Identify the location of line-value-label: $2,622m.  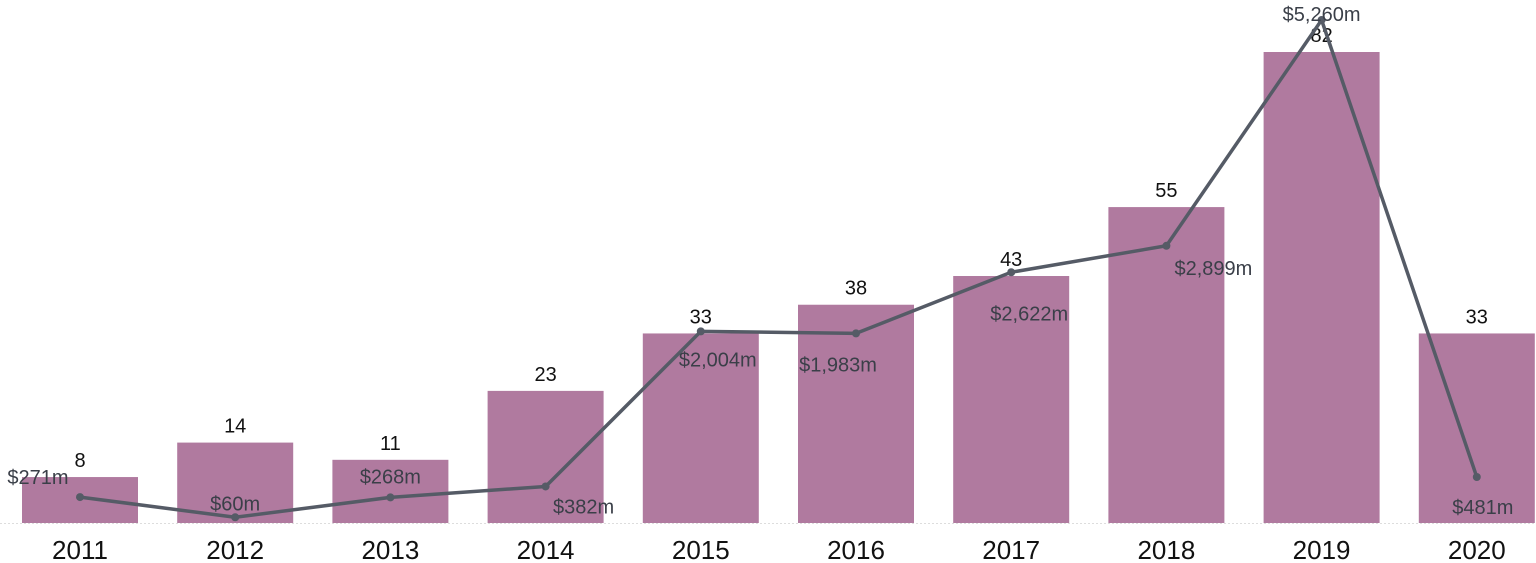
(1029, 314).